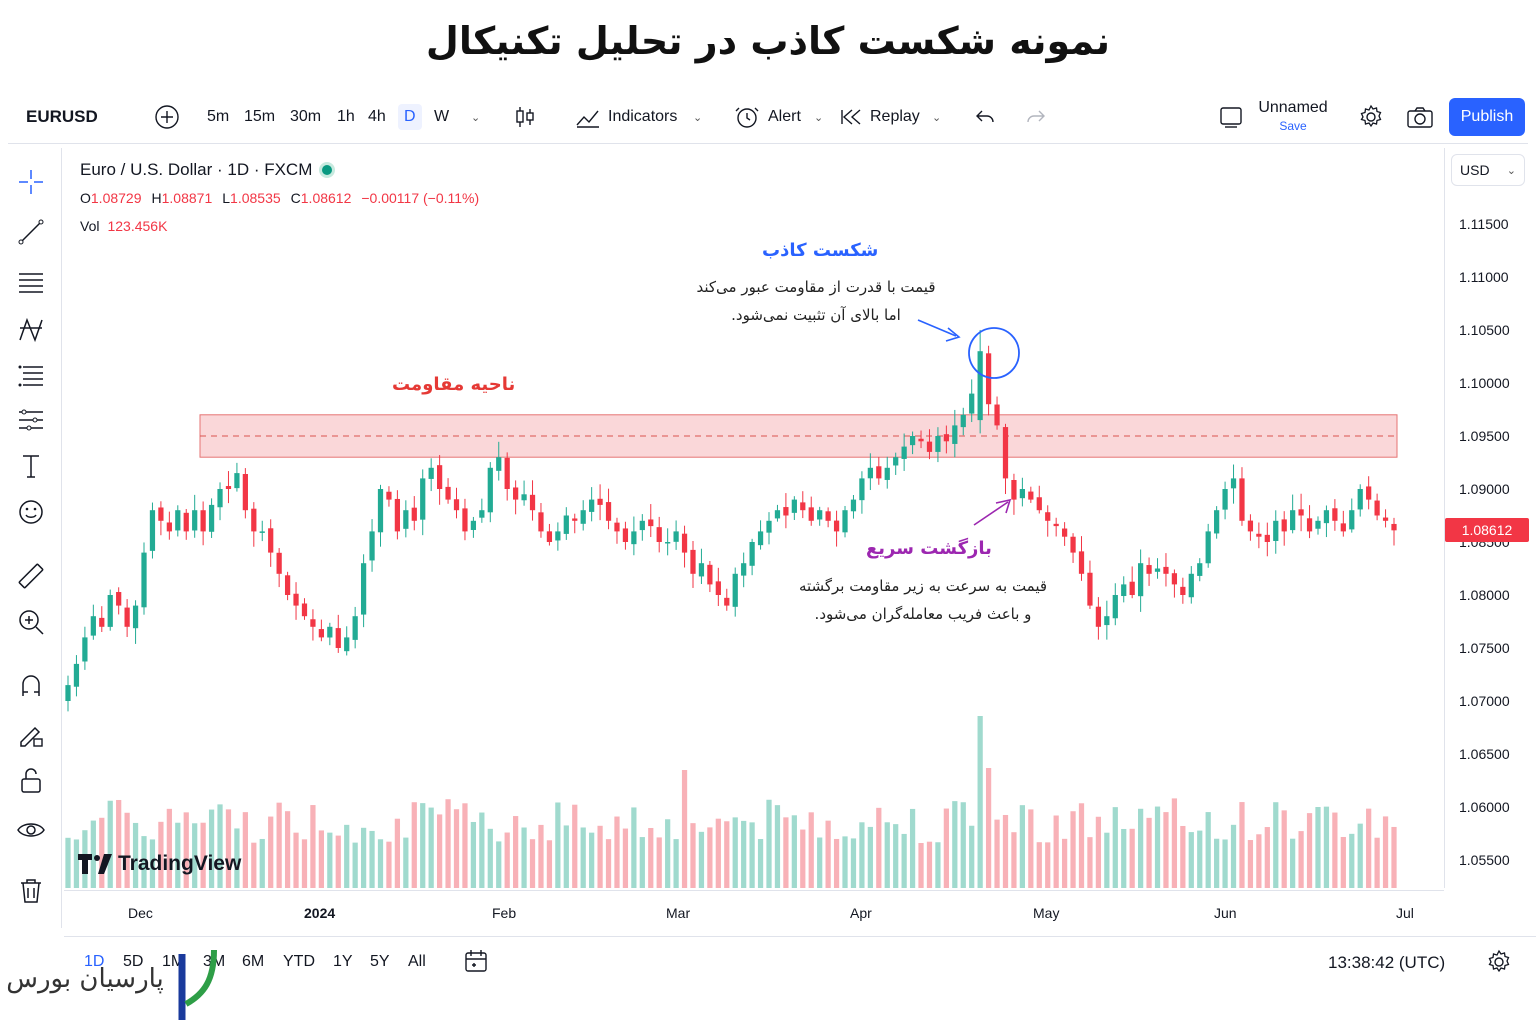  Describe the element at coordinates (299, 961) in the screenshot. I see `range-ytd: YTD` at that location.